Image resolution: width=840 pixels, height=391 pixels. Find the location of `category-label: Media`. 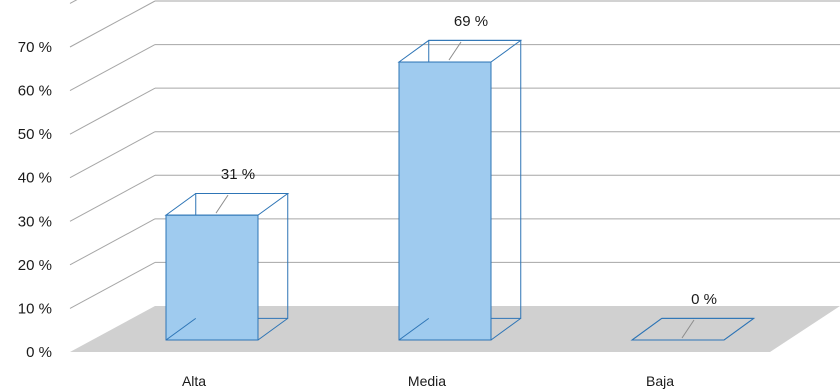

category-label: Media is located at coordinates (427, 381).